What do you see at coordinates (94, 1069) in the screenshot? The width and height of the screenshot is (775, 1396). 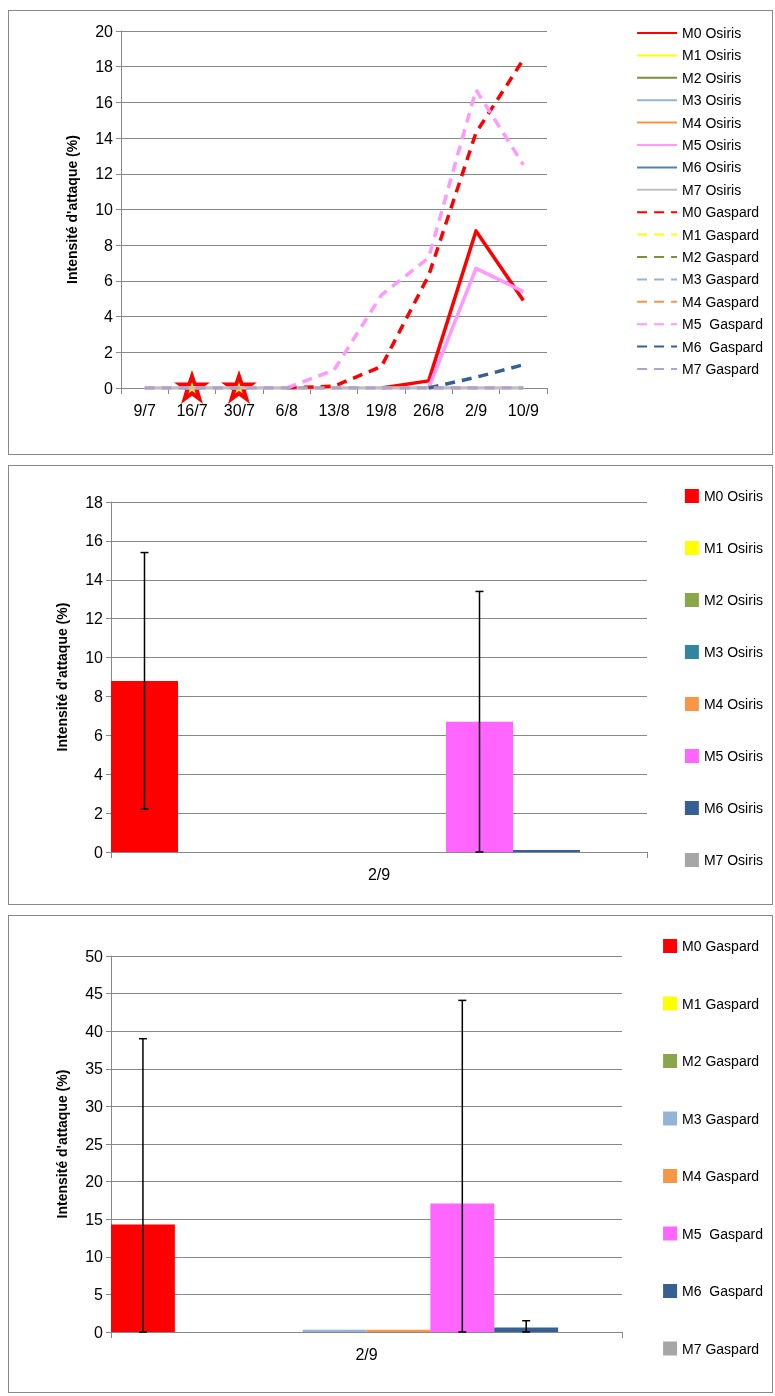 I see `y-tick-label: 35` at bounding box center [94, 1069].